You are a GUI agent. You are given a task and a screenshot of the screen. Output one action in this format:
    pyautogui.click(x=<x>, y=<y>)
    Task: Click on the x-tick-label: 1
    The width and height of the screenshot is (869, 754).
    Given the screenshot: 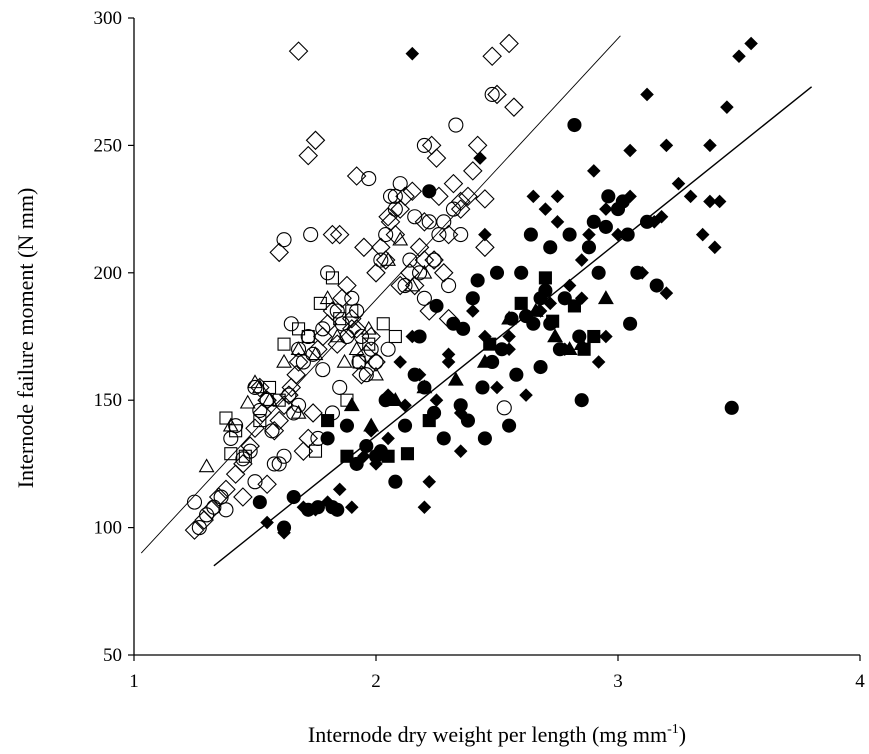 What is the action you would take?
    pyautogui.click(x=134, y=681)
    